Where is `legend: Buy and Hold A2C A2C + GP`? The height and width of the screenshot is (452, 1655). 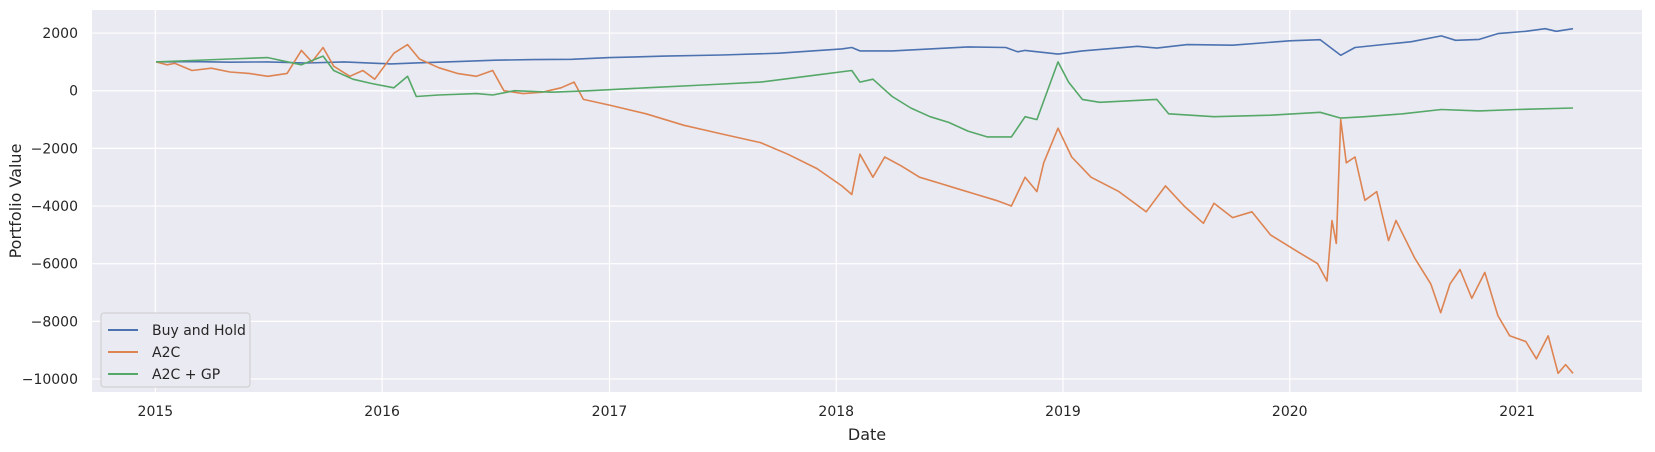
legend: Buy and Hold A2C A2C + GP is located at coordinates (175, 350).